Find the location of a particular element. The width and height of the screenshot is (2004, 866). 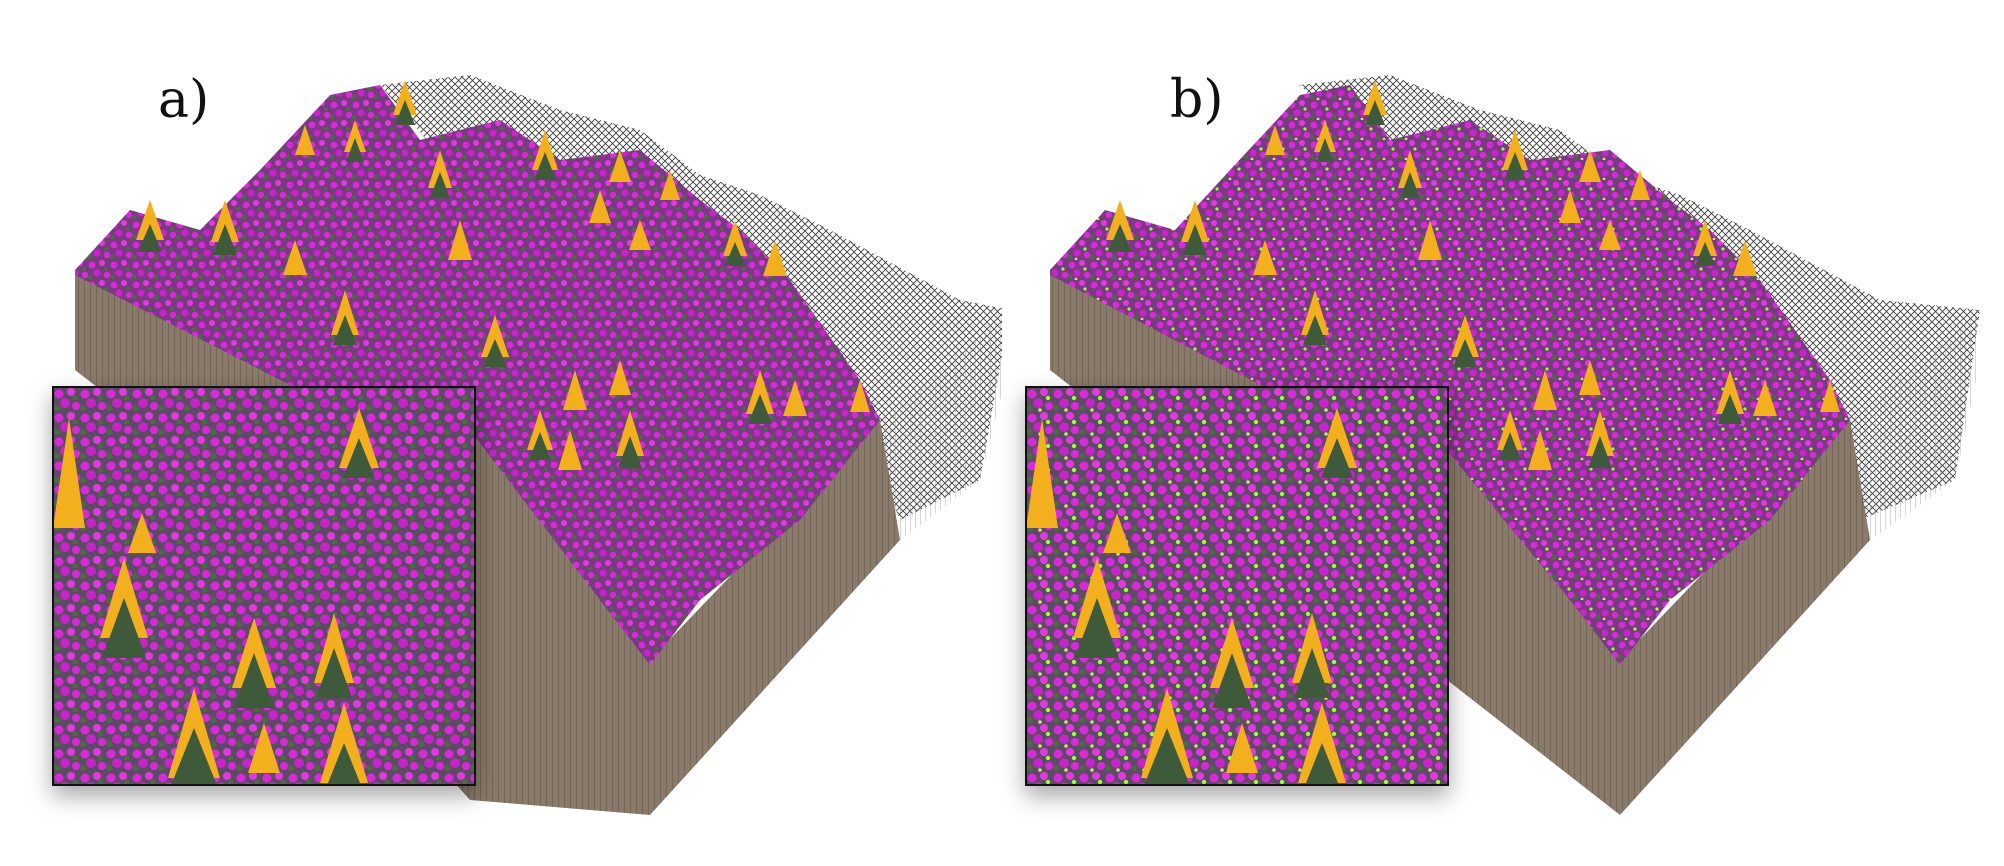

panel-label: a) is located at coordinates (184, 100).